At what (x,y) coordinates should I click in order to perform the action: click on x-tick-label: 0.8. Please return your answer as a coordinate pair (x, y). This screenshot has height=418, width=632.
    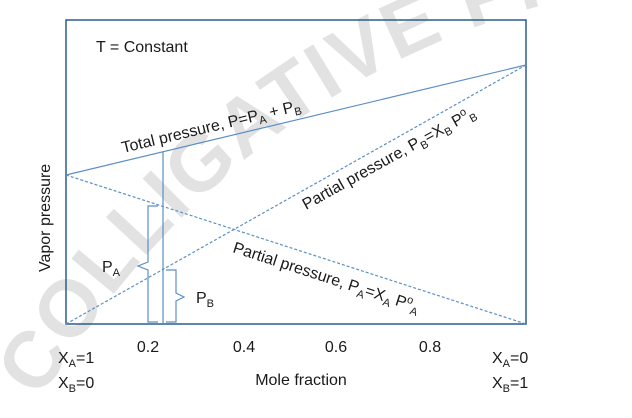
    Looking at the image, I should click on (430, 347).